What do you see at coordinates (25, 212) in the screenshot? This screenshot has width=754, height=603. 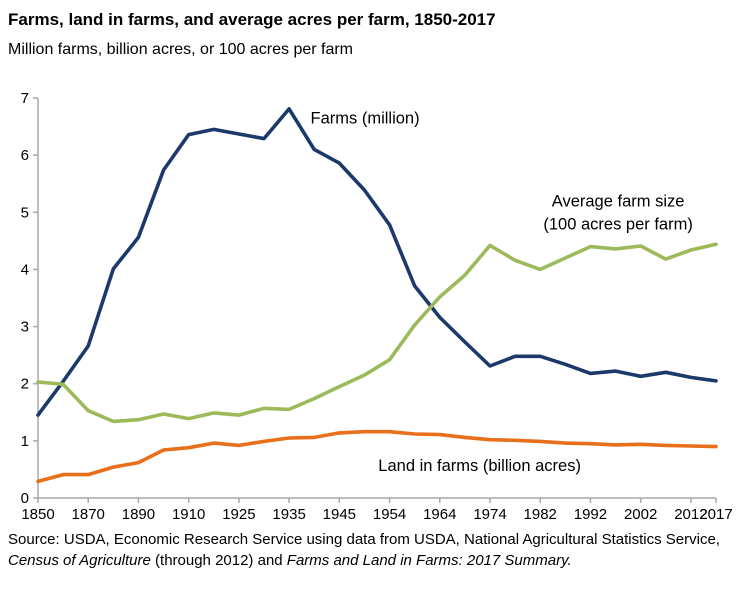 I see `y-tick-label: 5` at bounding box center [25, 212].